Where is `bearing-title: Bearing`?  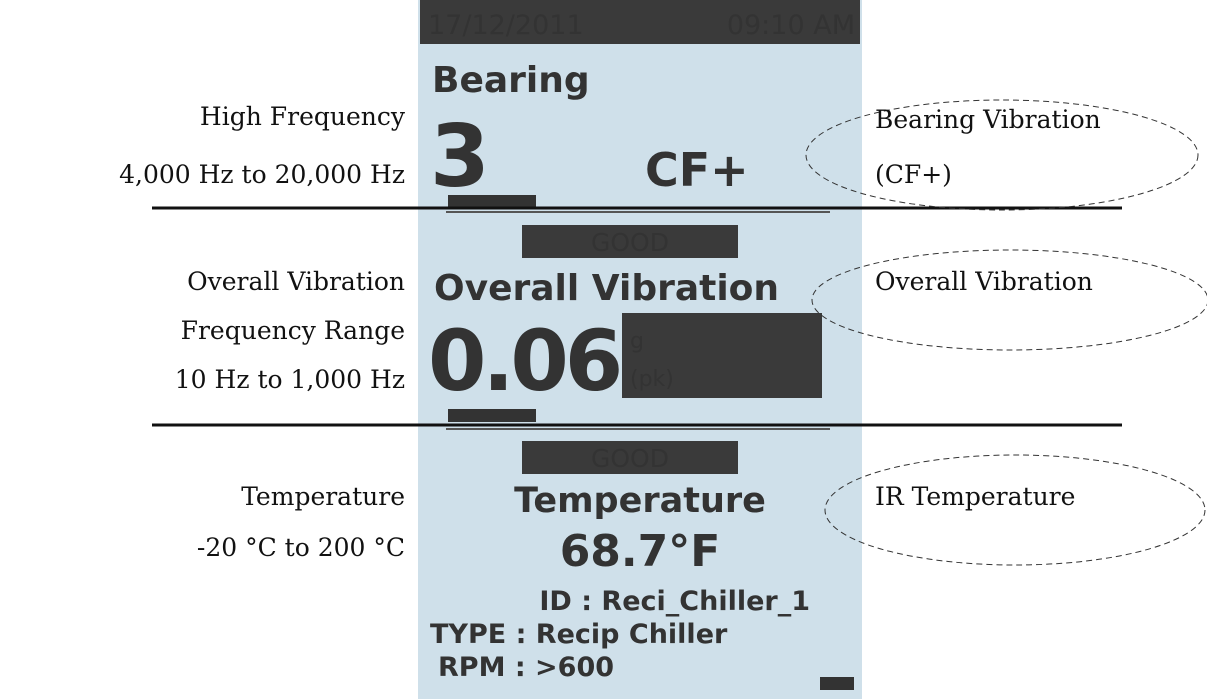
bearing-title: Bearing is located at coordinates (511, 80).